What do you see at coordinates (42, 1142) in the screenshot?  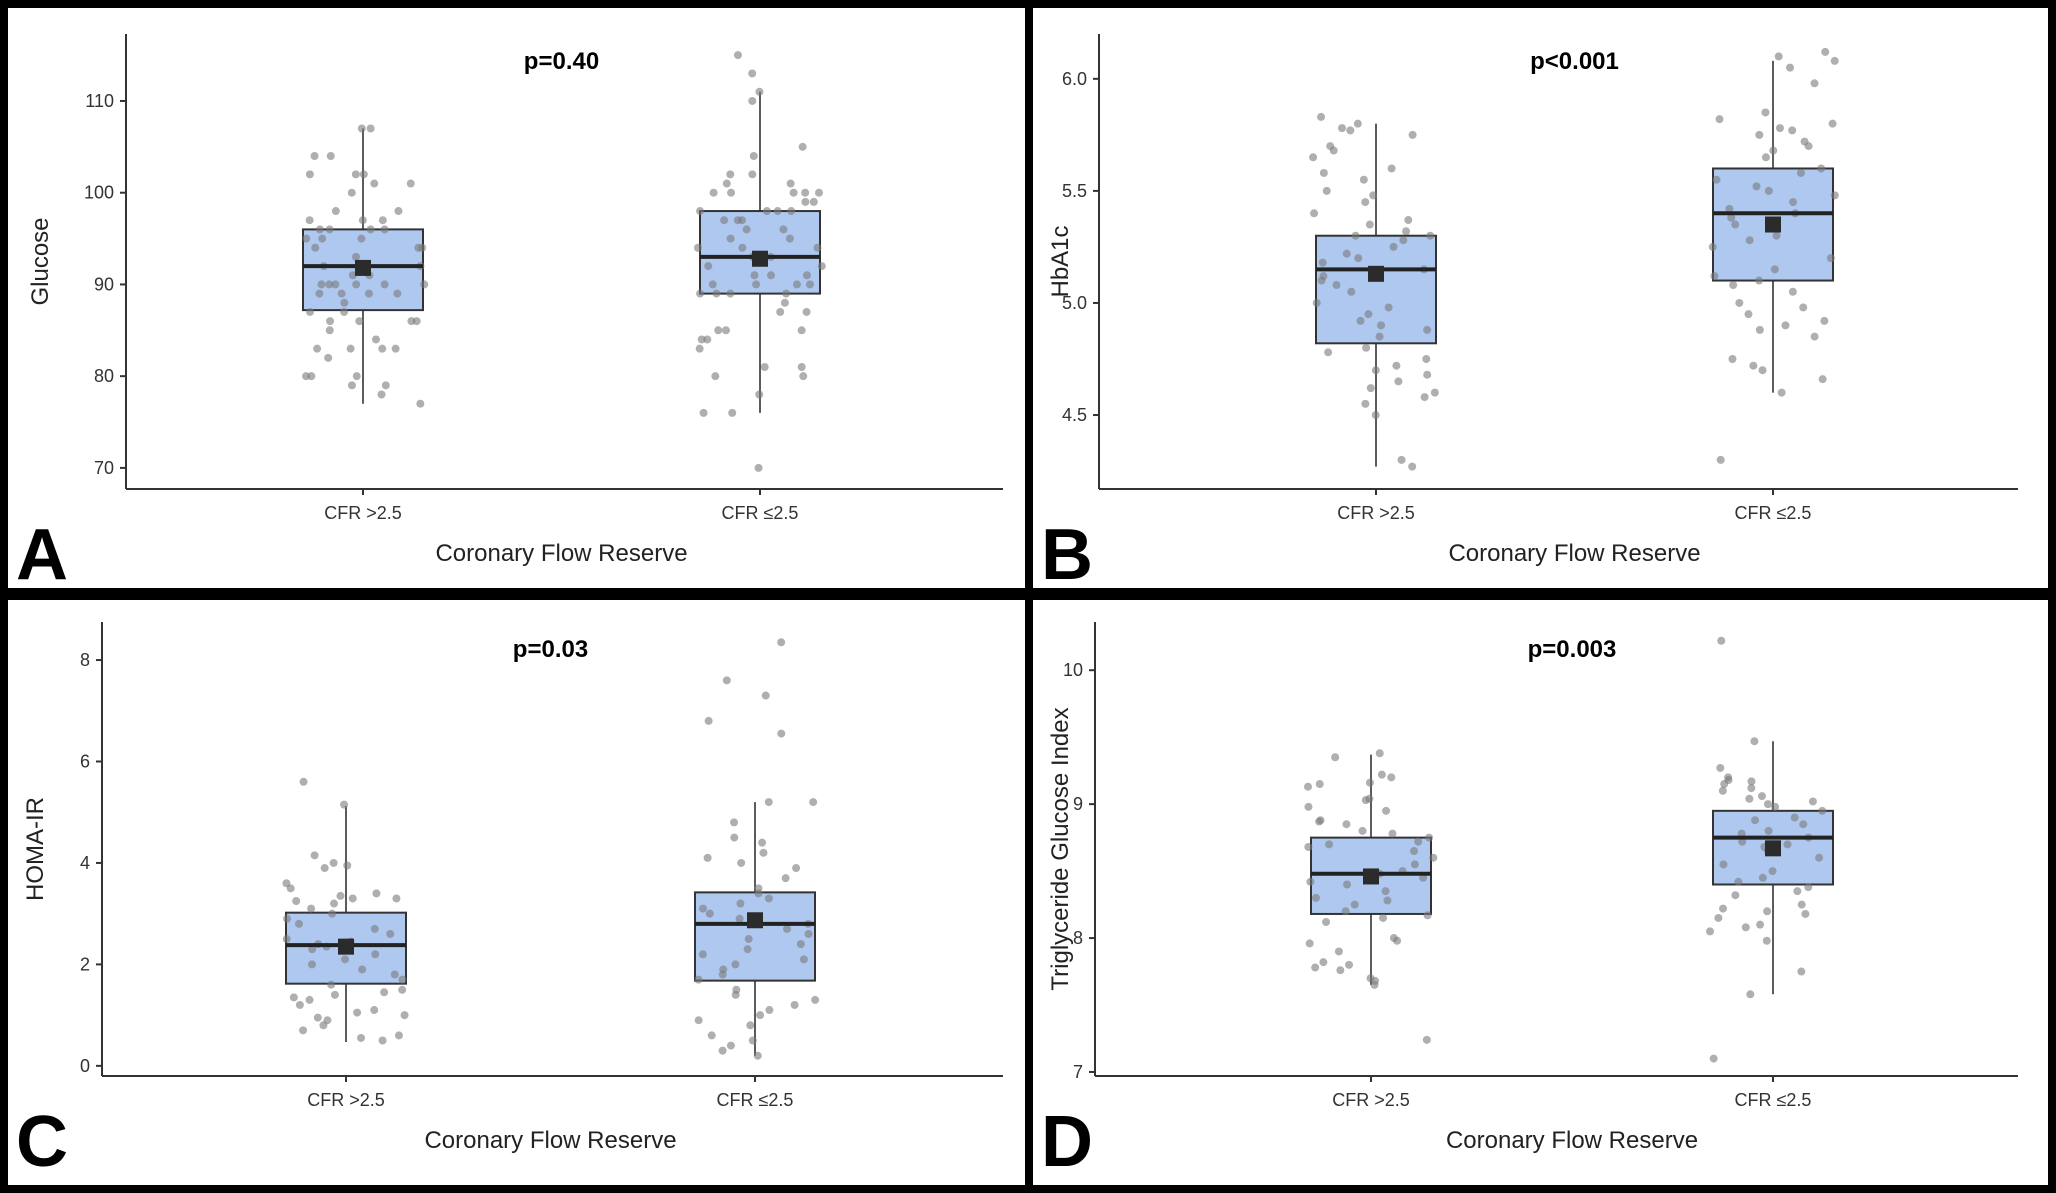 I see `panel-letter: C` at bounding box center [42, 1142].